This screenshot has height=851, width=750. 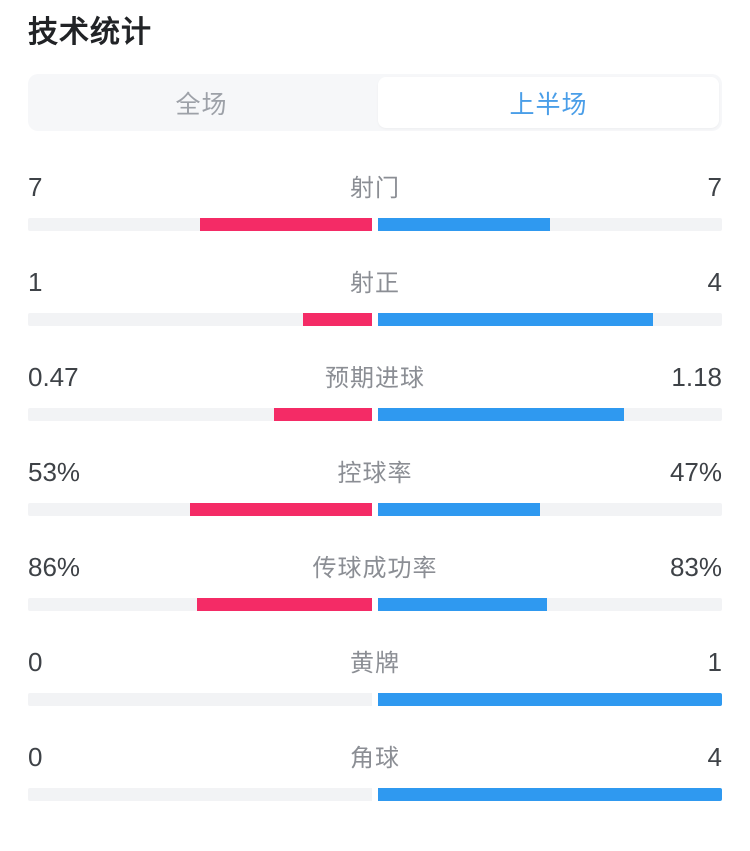 What do you see at coordinates (548, 102) in the screenshot?
I see `tab-first-half: 上半场` at bounding box center [548, 102].